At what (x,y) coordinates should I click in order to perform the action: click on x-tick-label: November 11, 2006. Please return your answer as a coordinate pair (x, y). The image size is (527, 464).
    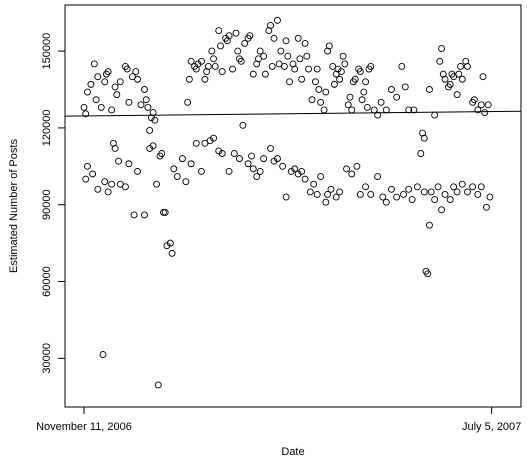
    Looking at the image, I should click on (84, 427).